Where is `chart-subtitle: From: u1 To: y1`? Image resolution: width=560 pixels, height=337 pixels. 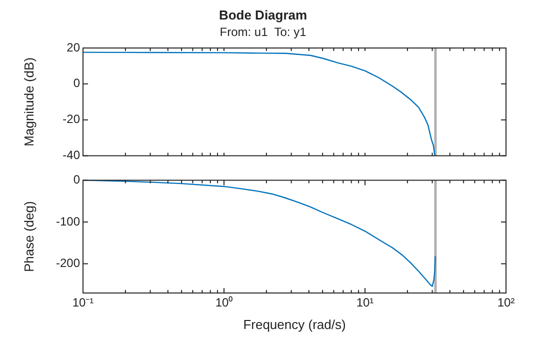
chart-subtitle: From: u1 To: y1 is located at coordinates (263, 32).